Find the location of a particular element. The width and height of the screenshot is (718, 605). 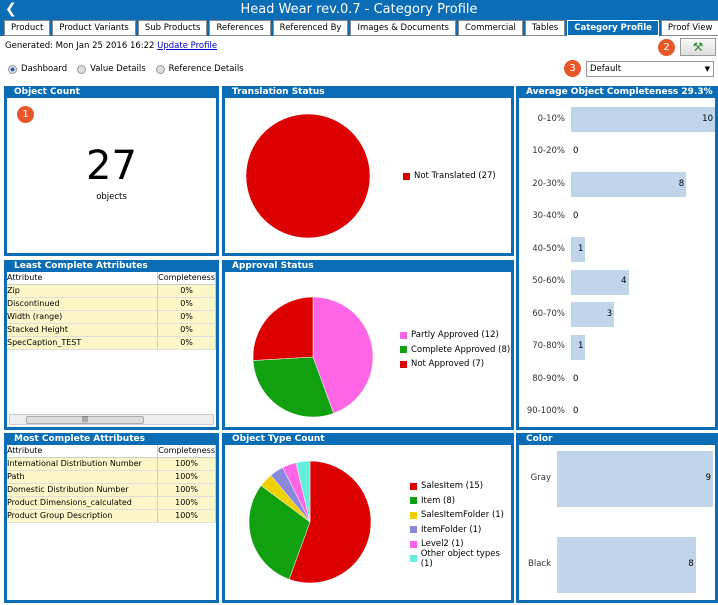

approval-pie-chart is located at coordinates (313, 357).